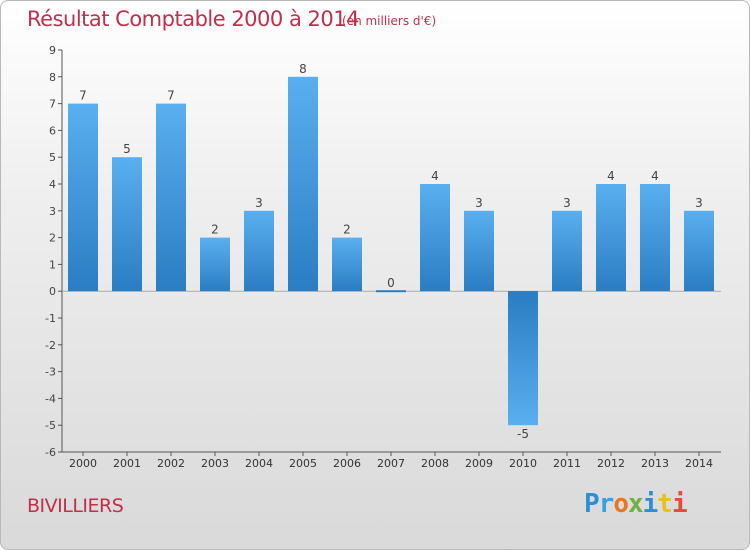 This screenshot has width=750, height=550. I want to click on y-tick-label: -2, so click(50, 345).